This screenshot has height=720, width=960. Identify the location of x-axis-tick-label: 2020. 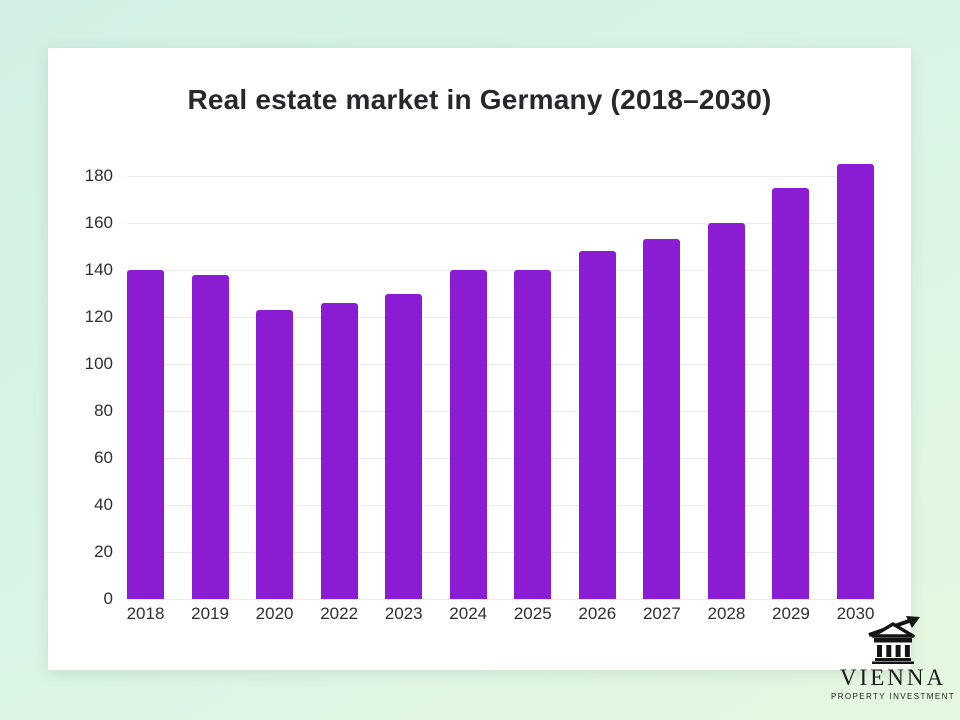
(274, 613).